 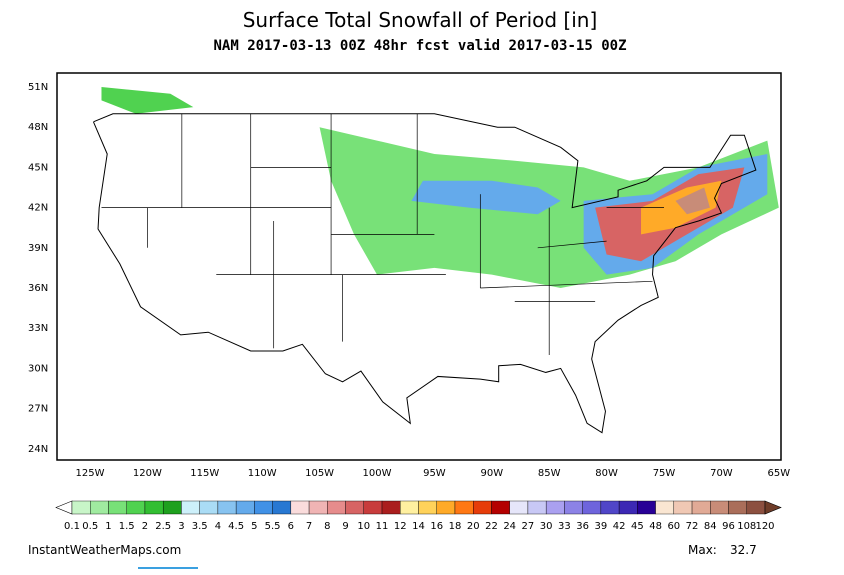 What do you see at coordinates (728, 526) in the screenshot?
I see `colorbar-label: 96` at bounding box center [728, 526].